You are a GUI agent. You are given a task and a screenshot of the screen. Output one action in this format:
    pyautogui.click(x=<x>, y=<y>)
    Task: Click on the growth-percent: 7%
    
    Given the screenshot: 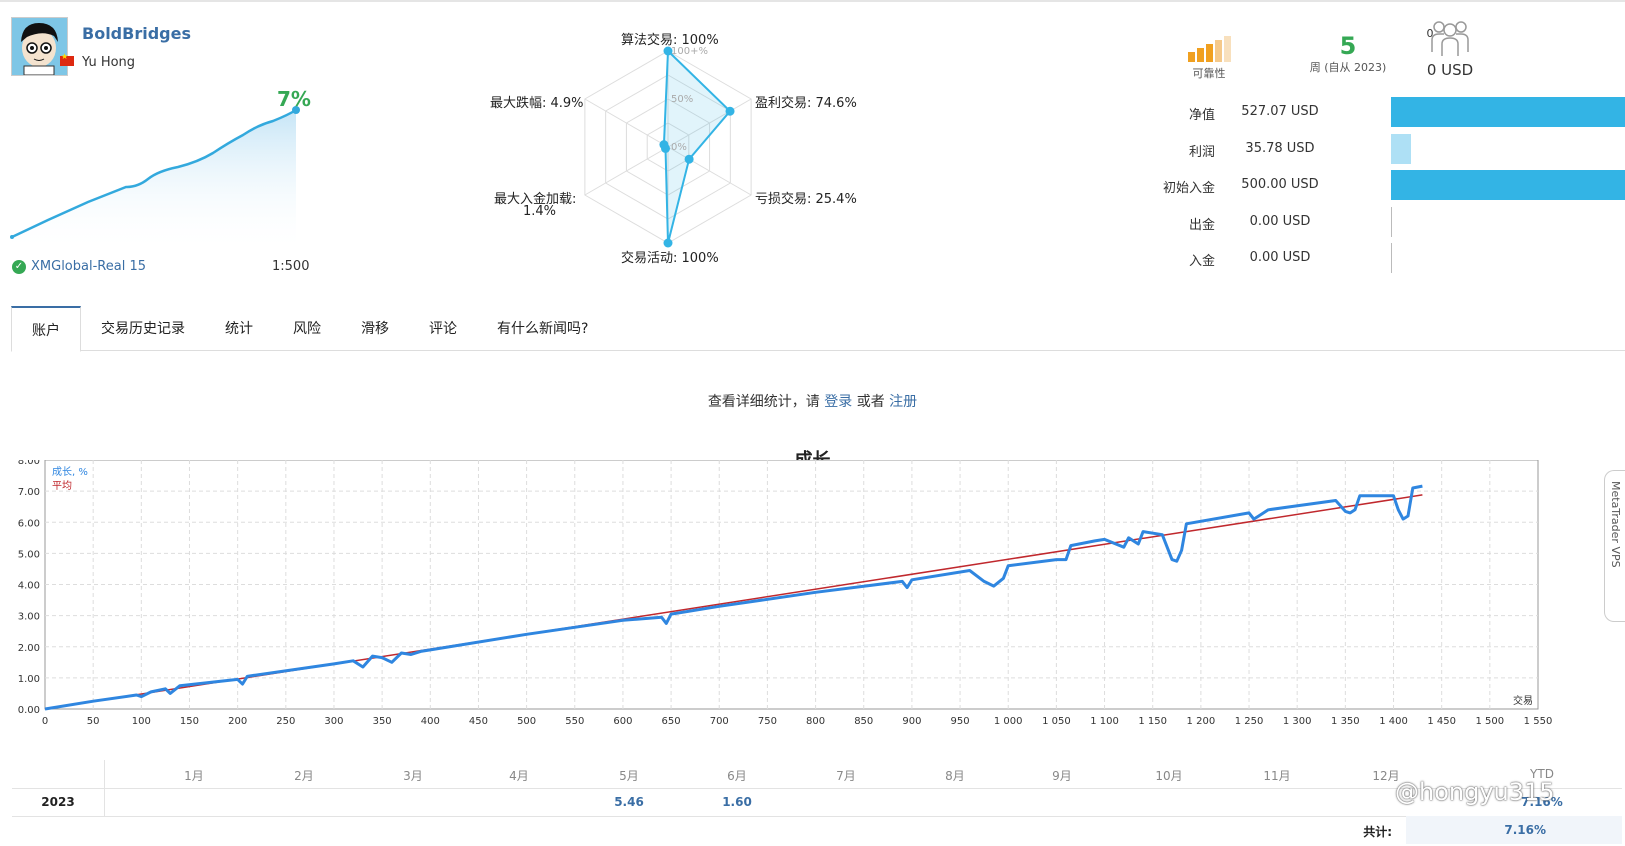 What is the action you would take?
    pyautogui.click(x=294, y=99)
    